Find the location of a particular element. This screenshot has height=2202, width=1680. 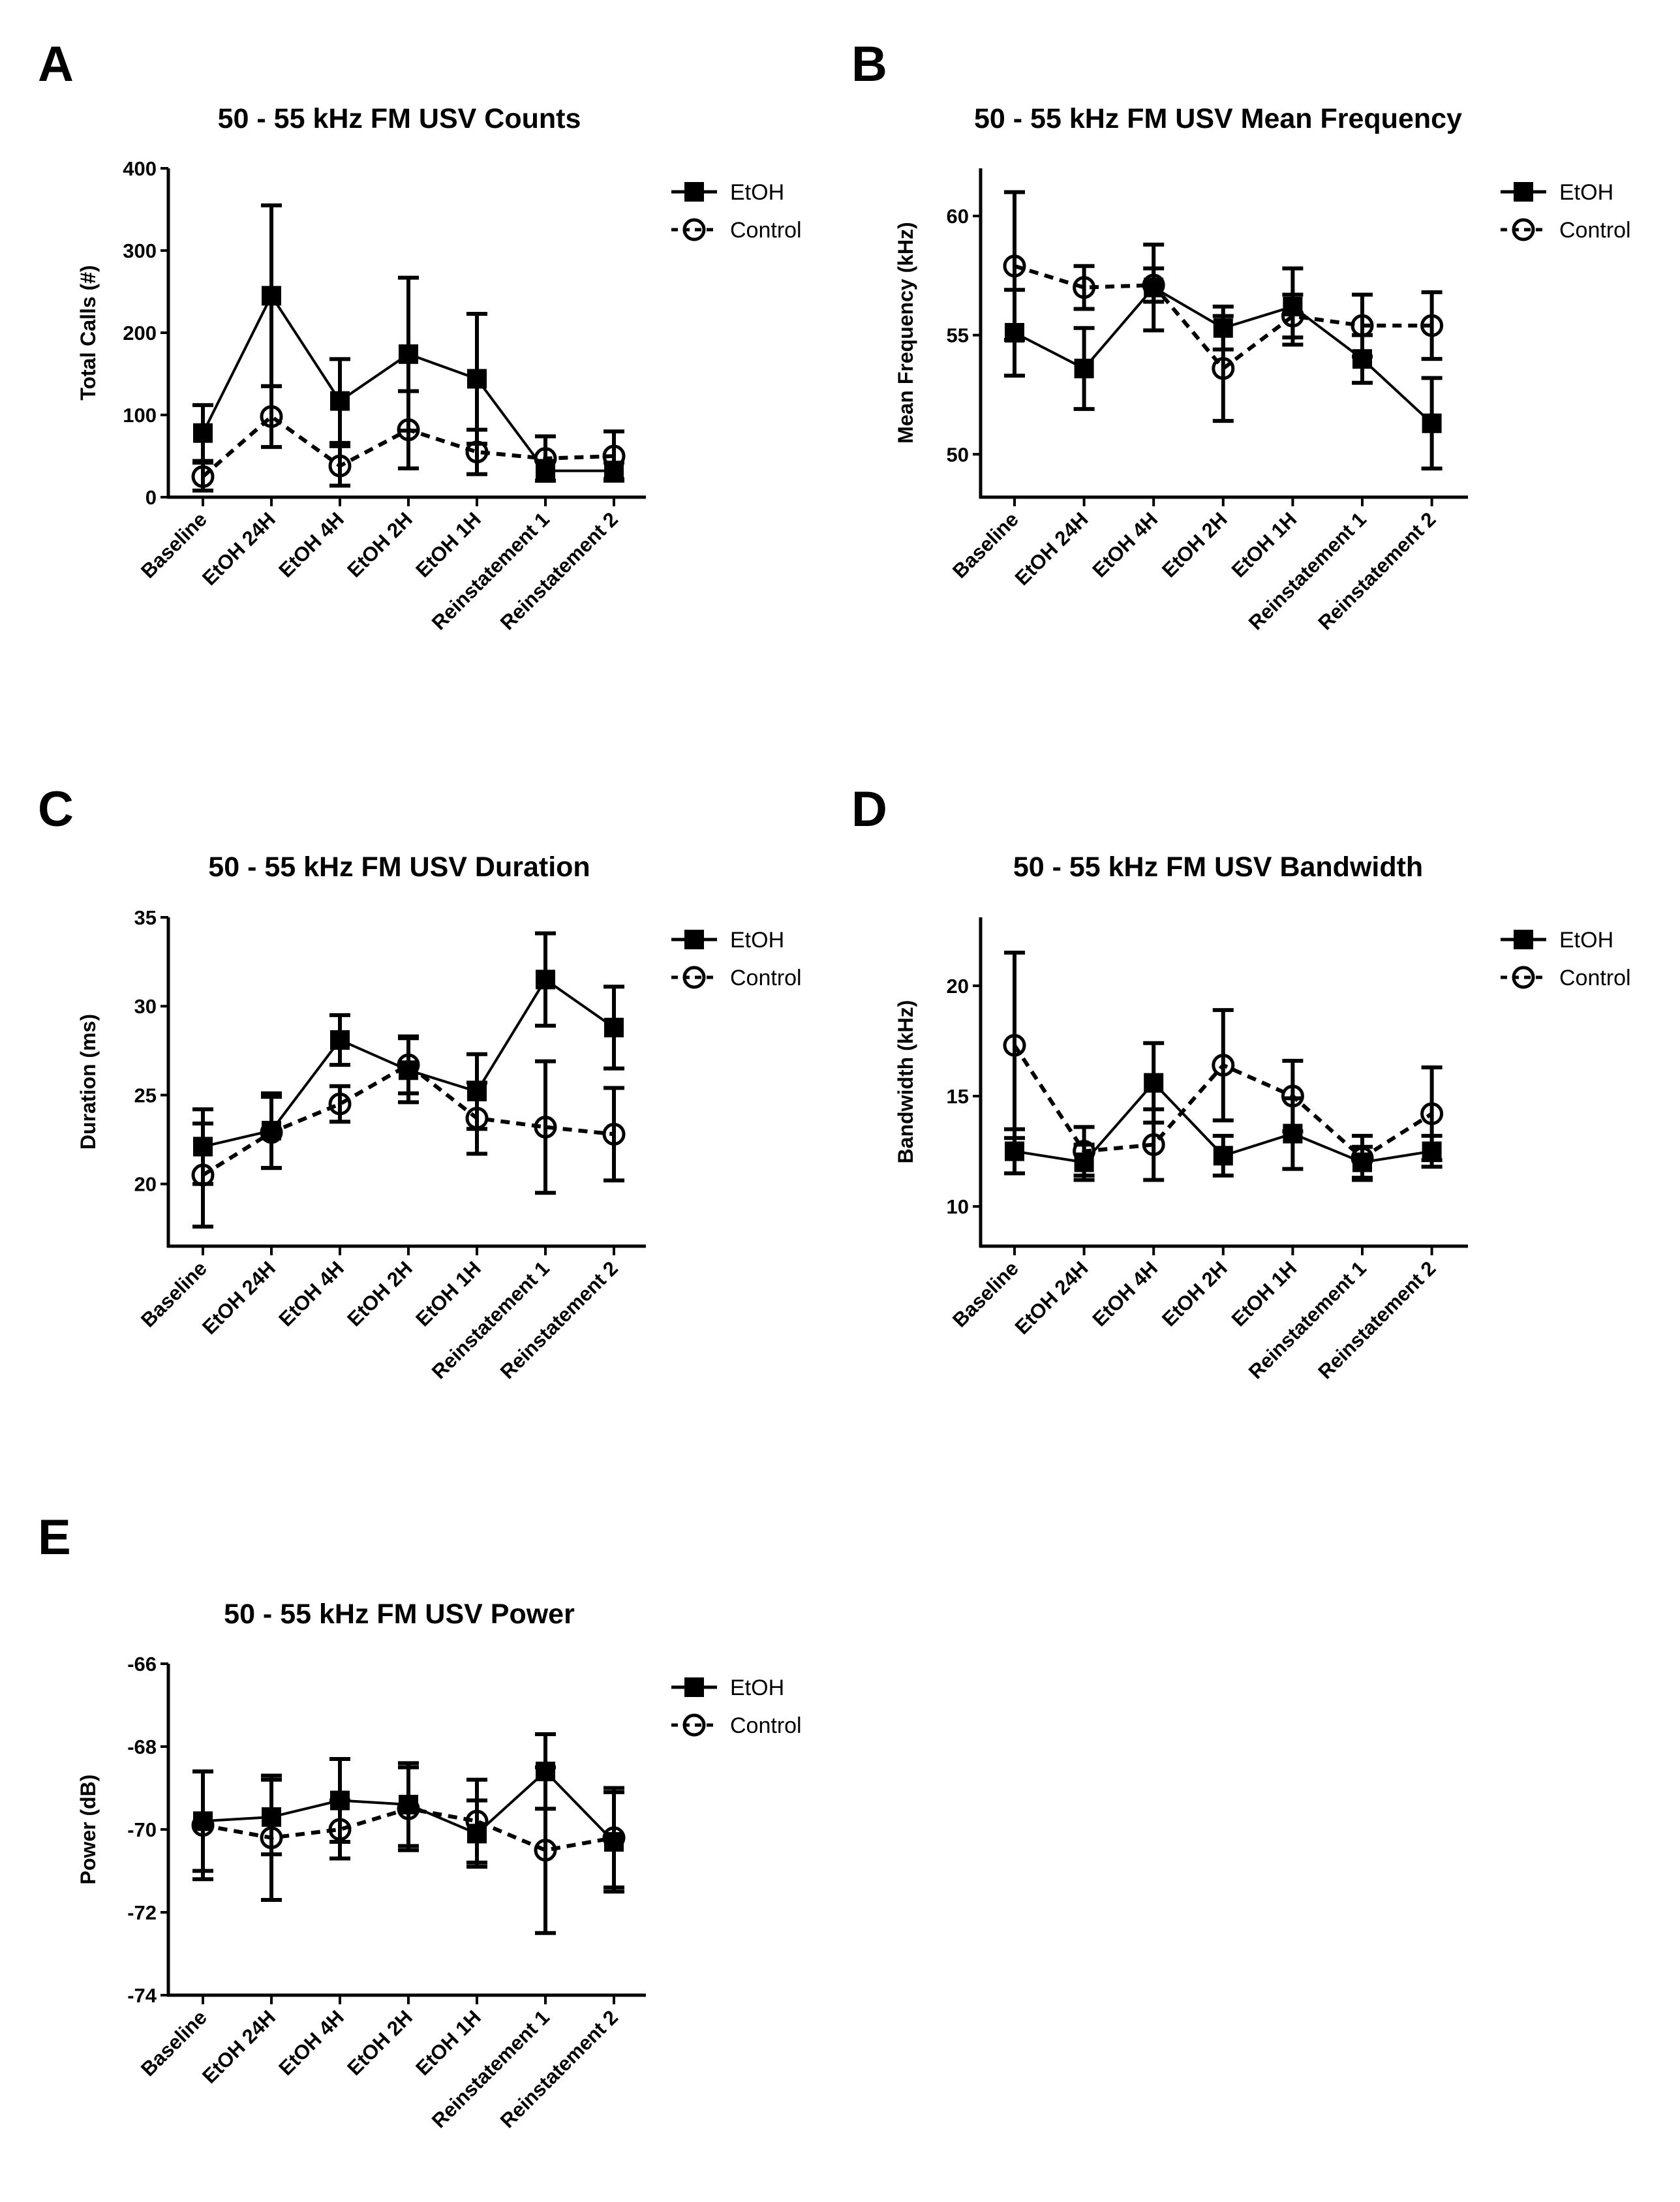

y-tick-label: 300 is located at coordinates (140, 250).